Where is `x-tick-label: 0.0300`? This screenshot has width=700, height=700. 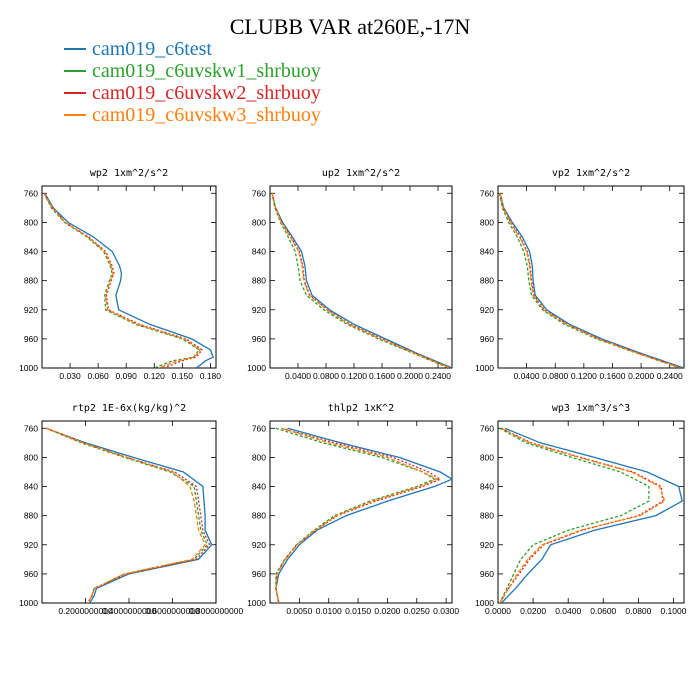
x-tick-label: 0.0300 is located at coordinates (446, 611).